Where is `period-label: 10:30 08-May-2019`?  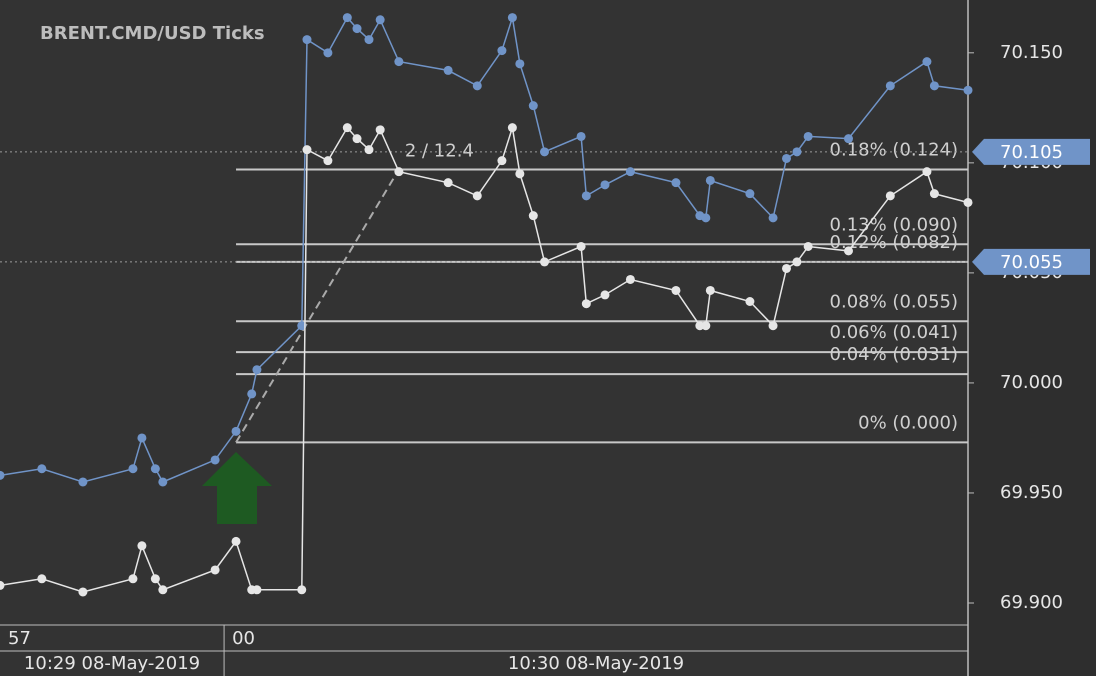 period-label: 10:30 08-May-2019 is located at coordinates (596, 663).